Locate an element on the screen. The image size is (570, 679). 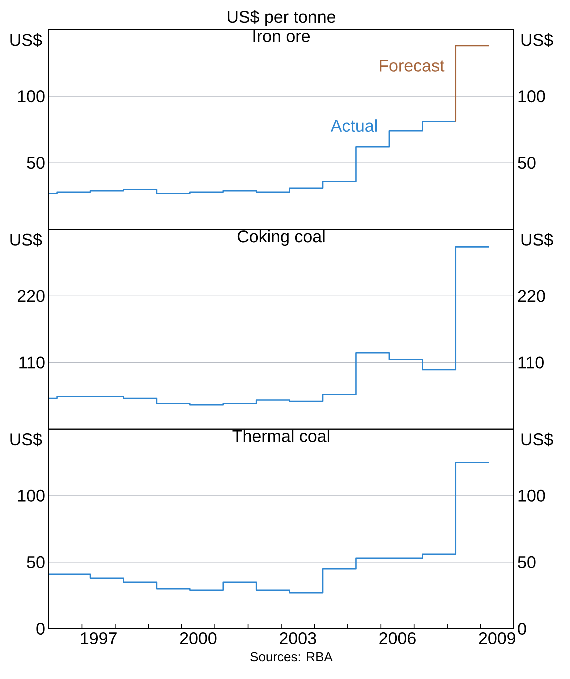
chart-title: Thermal coal is located at coordinates (281, 436).